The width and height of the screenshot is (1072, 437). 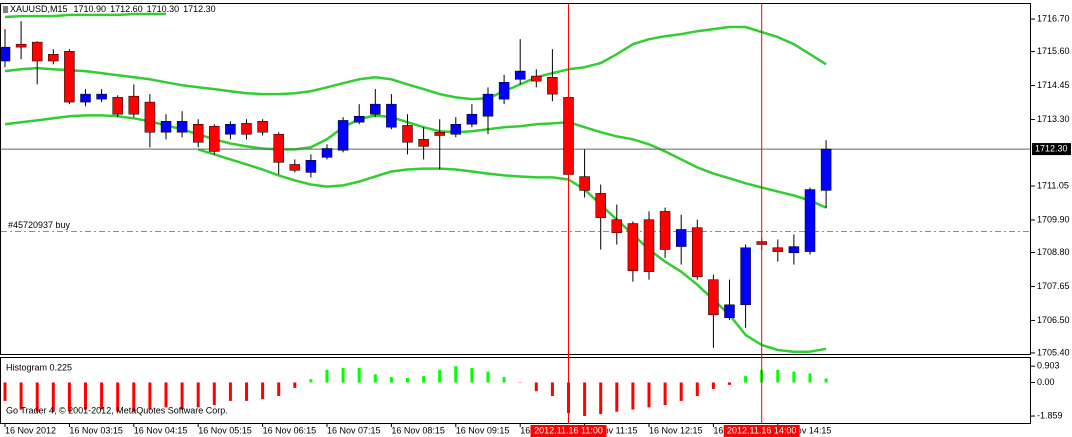 I want to click on y-tick-label: 1706.50, so click(x=1053, y=320).